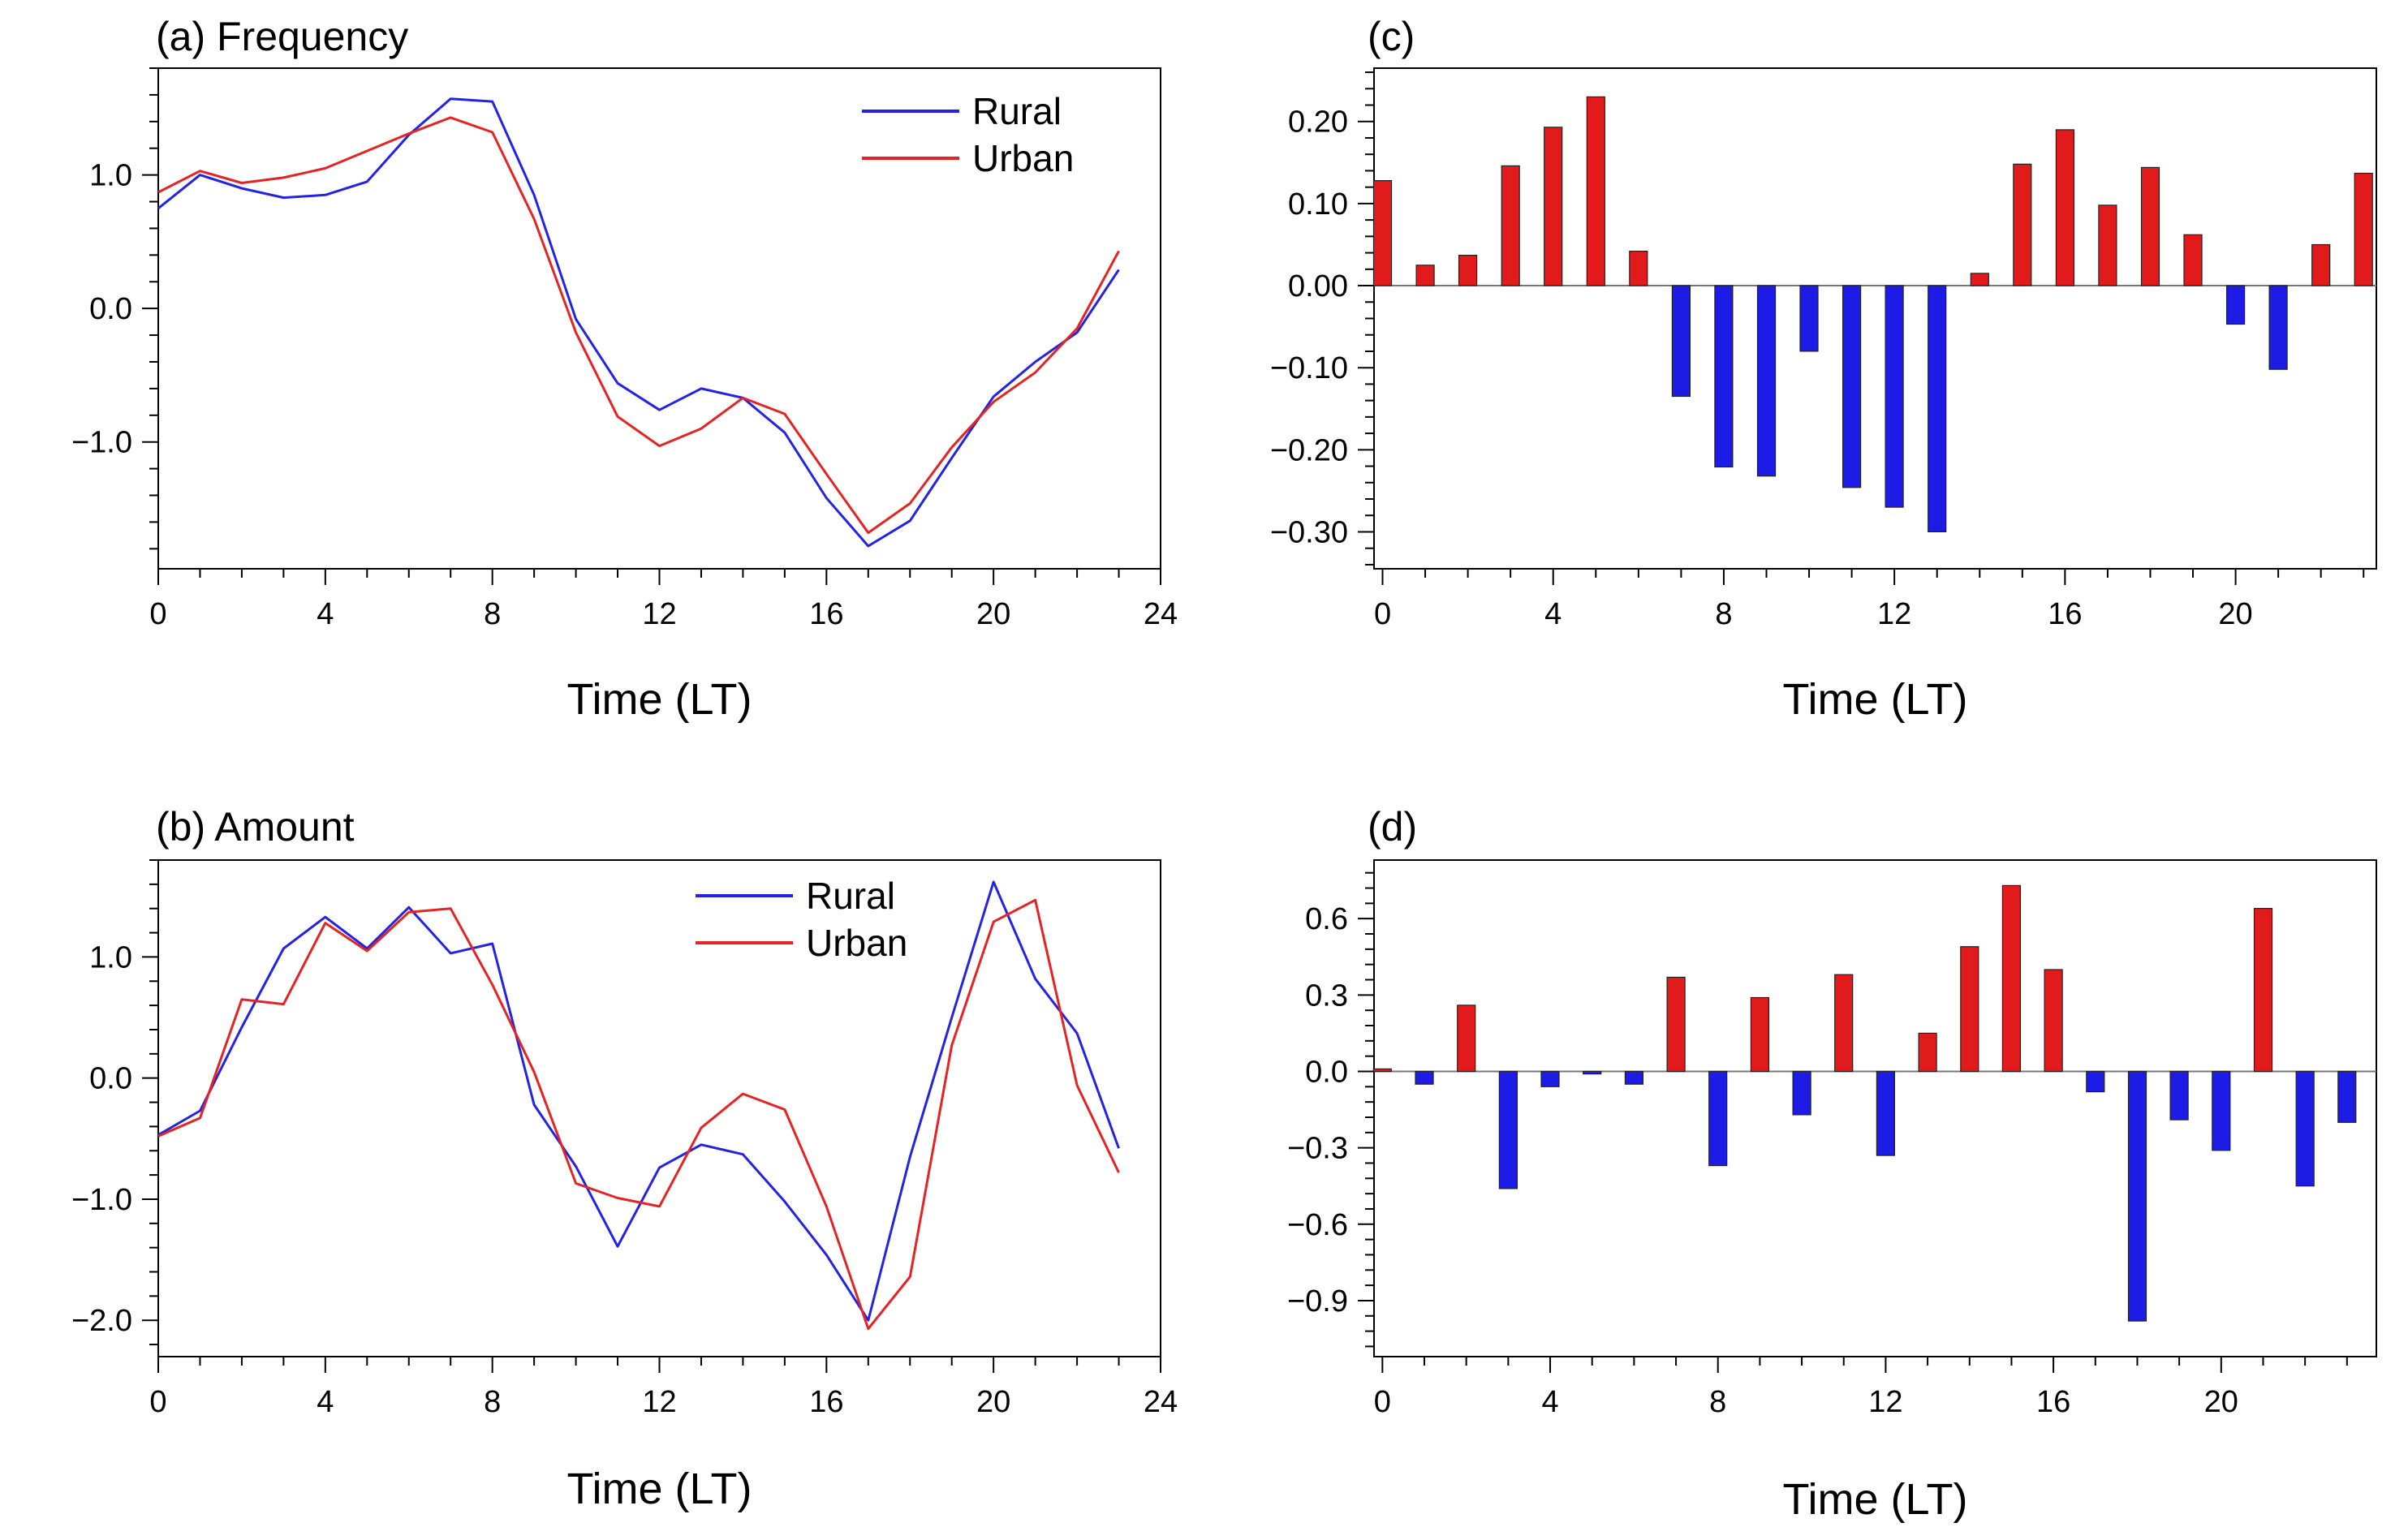 Image resolution: width=2408 pixels, height=1540 pixels. Describe the element at coordinates (1309, 368) in the screenshot. I see `y-tick-label: −0.10` at that location.